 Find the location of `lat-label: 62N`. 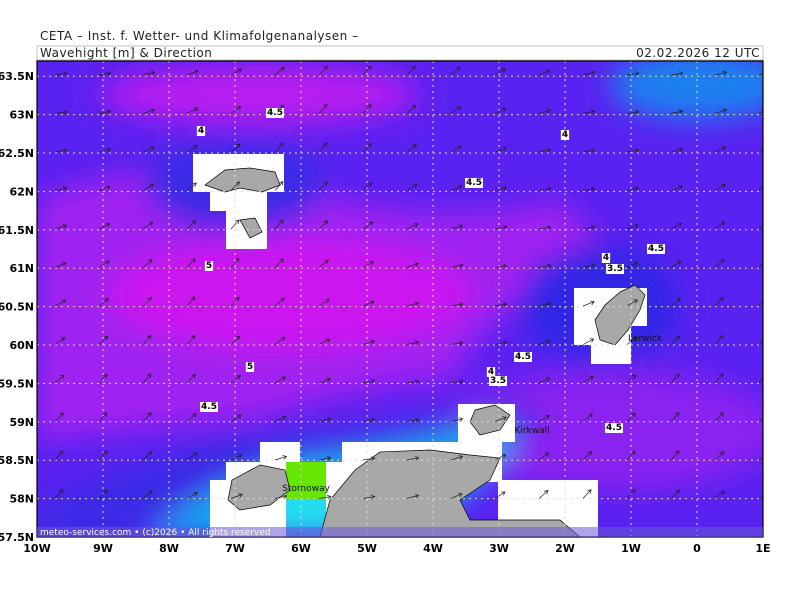

lat-label: 62N is located at coordinates (21, 191).